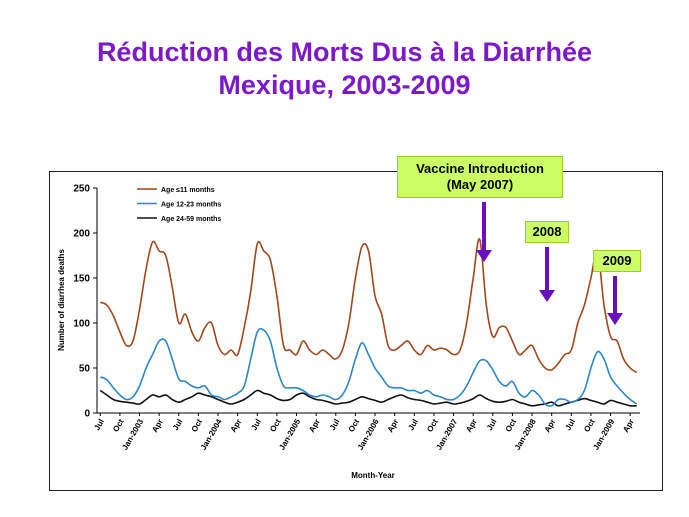  What do you see at coordinates (368, 398) in the screenshot?
I see `series-line-age-24-59-months` at bounding box center [368, 398].